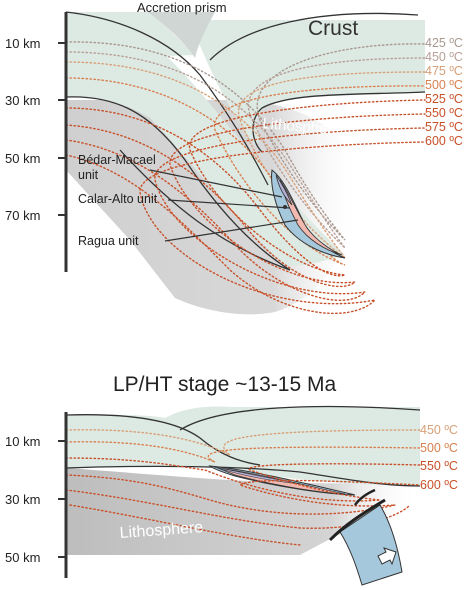  I want to click on bottom-isotherm-lines, so click(243, 487).